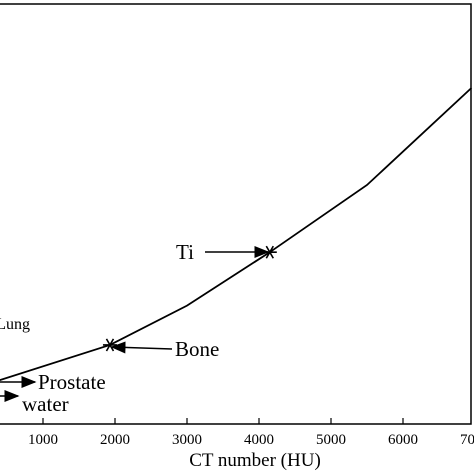 Image resolution: width=474 pixels, height=474 pixels. What do you see at coordinates (72, 382) in the screenshot?
I see `annotation: Prostate` at bounding box center [72, 382].